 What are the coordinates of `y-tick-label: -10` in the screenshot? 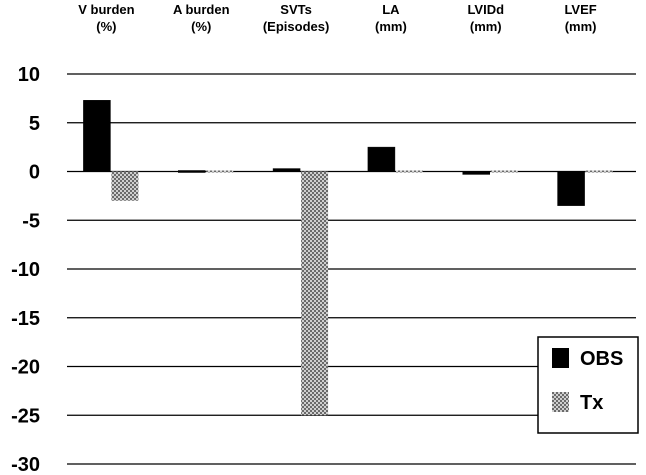 It's located at (25, 270).